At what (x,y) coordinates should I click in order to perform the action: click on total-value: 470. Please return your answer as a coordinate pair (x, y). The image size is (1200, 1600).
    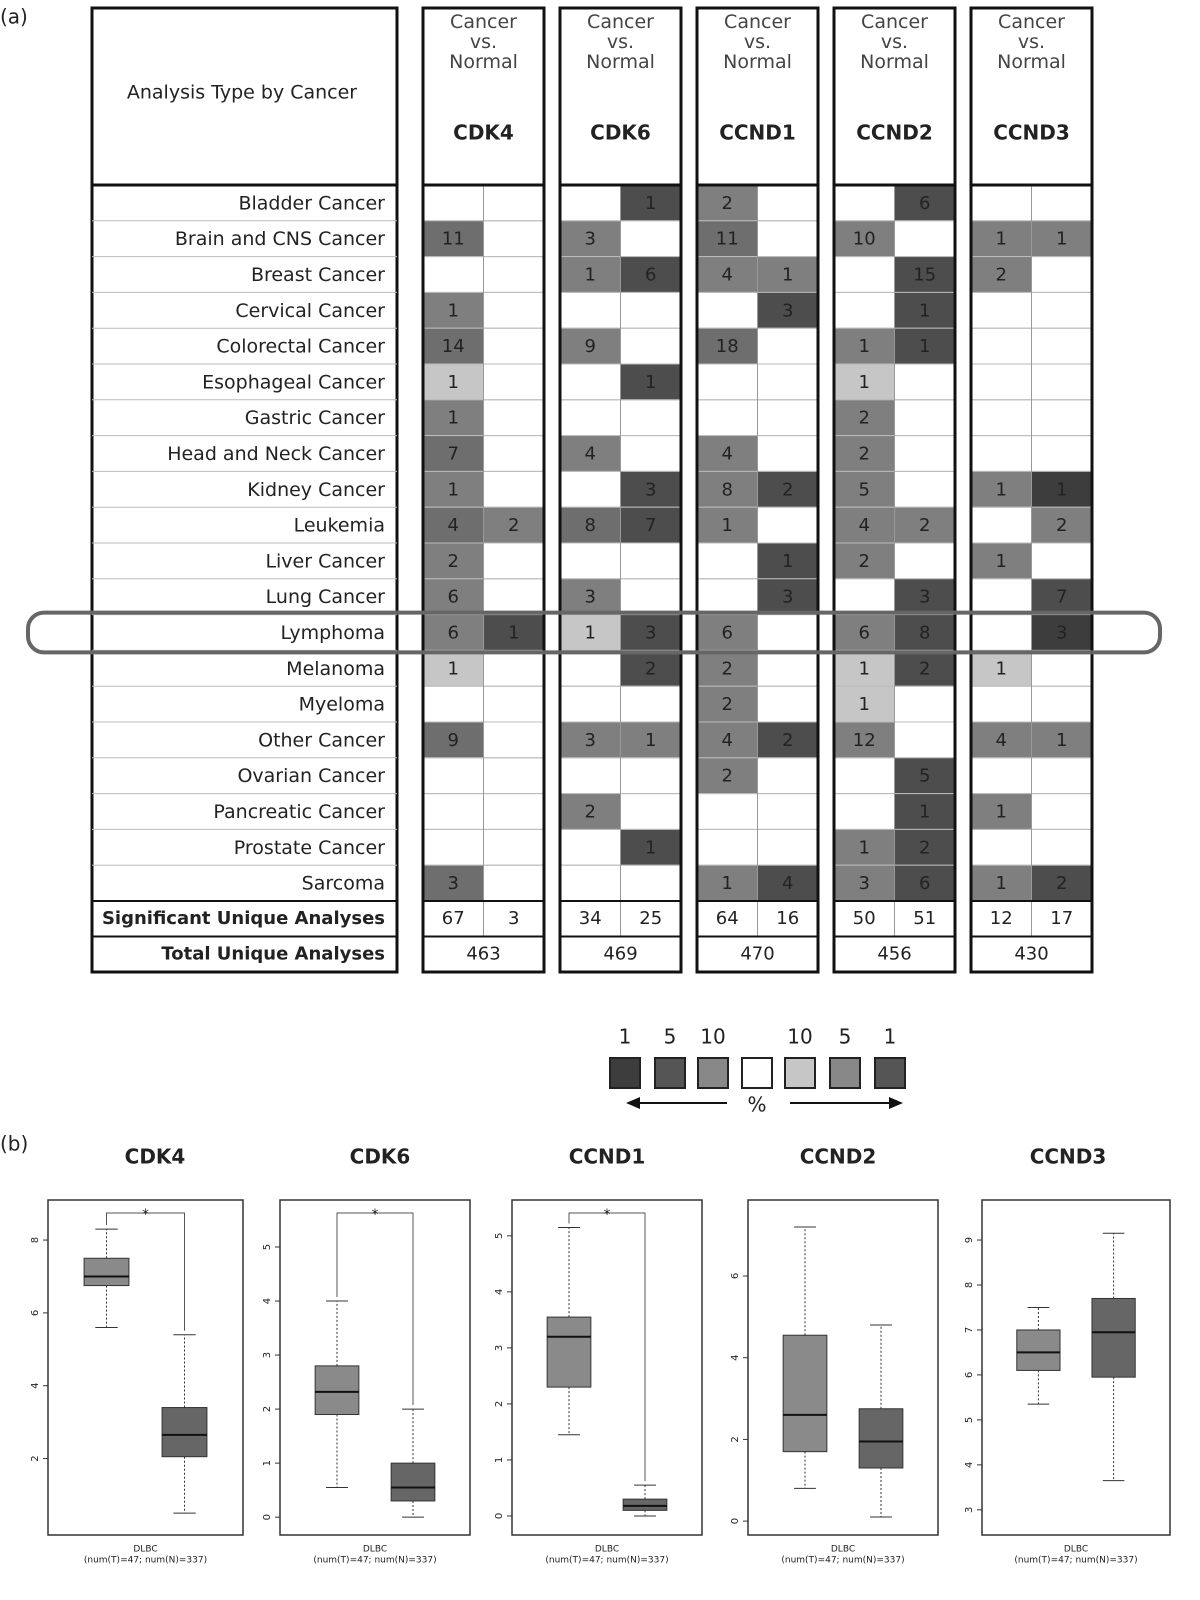
    Looking at the image, I should click on (757, 954).